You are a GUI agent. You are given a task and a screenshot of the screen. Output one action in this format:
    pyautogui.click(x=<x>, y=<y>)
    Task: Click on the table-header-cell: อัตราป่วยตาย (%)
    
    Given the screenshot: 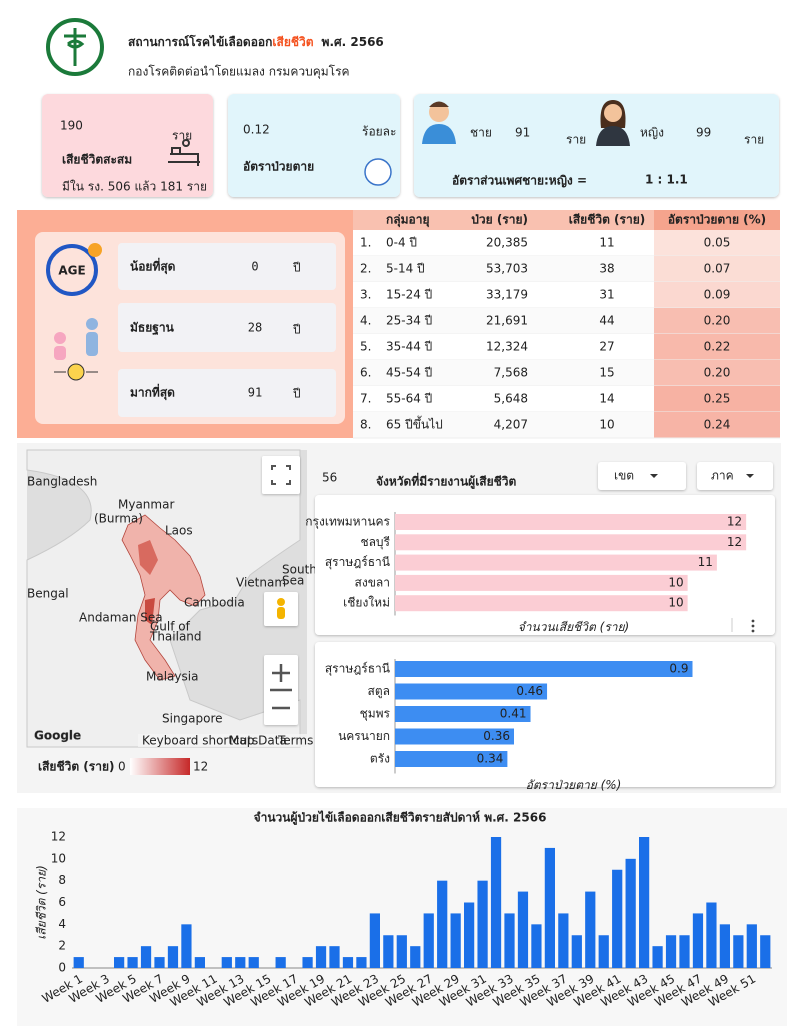 What is the action you would take?
    pyautogui.click(x=717, y=220)
    